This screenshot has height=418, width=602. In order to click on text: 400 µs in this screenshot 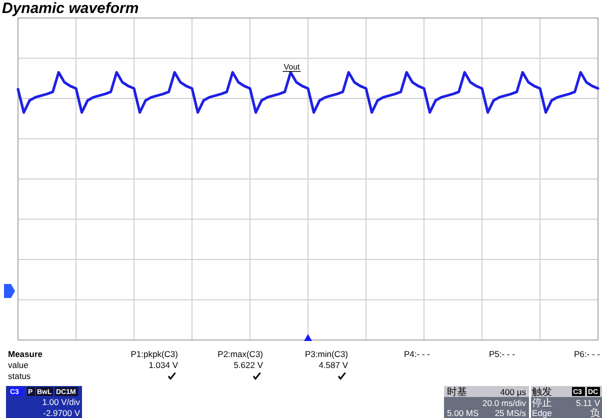, I will do `click(513, 392)`.